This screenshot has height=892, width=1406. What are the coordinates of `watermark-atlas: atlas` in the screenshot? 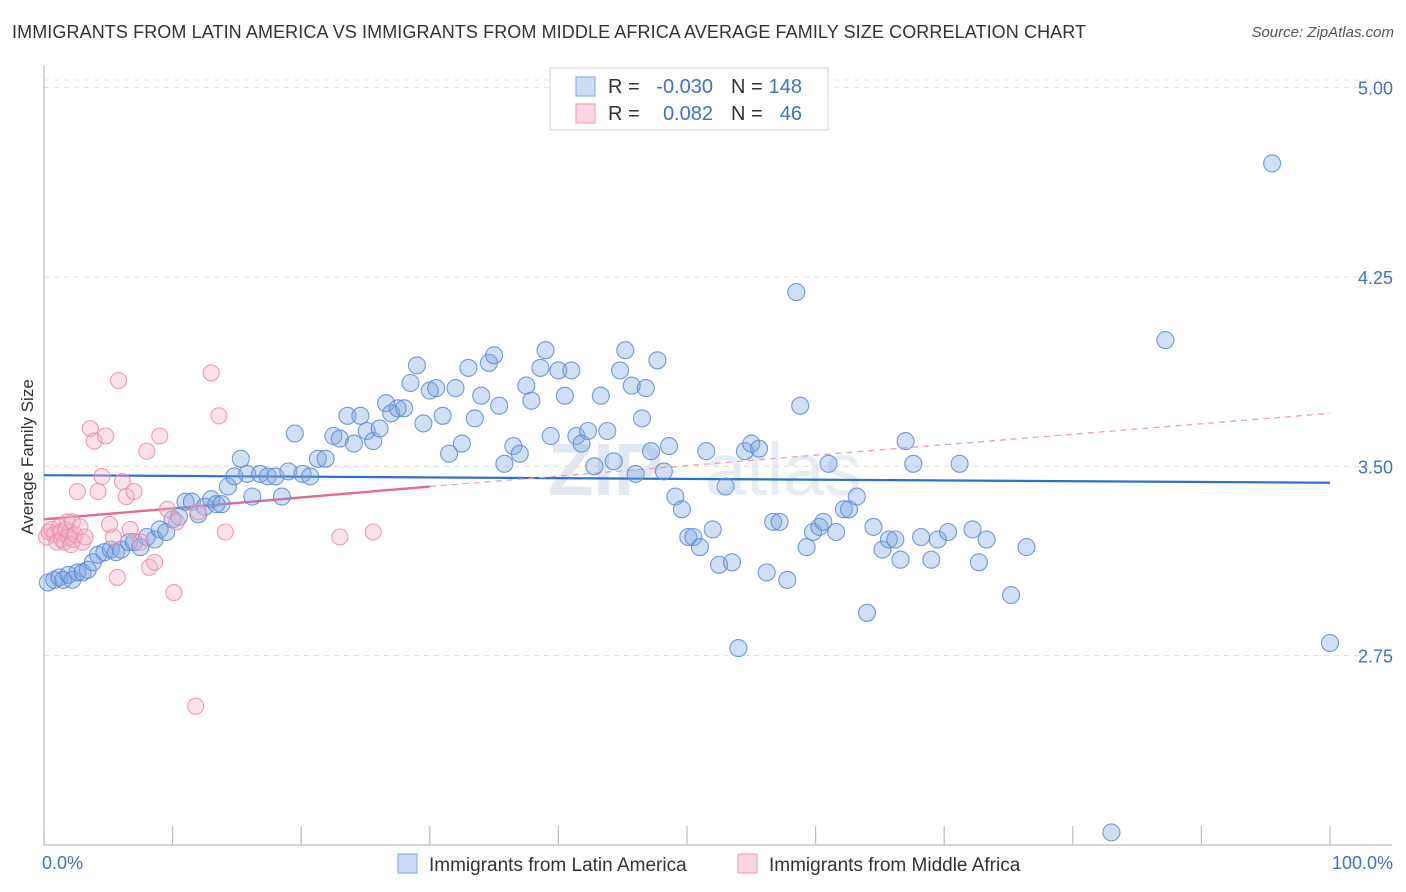 It's located at (783, 469).